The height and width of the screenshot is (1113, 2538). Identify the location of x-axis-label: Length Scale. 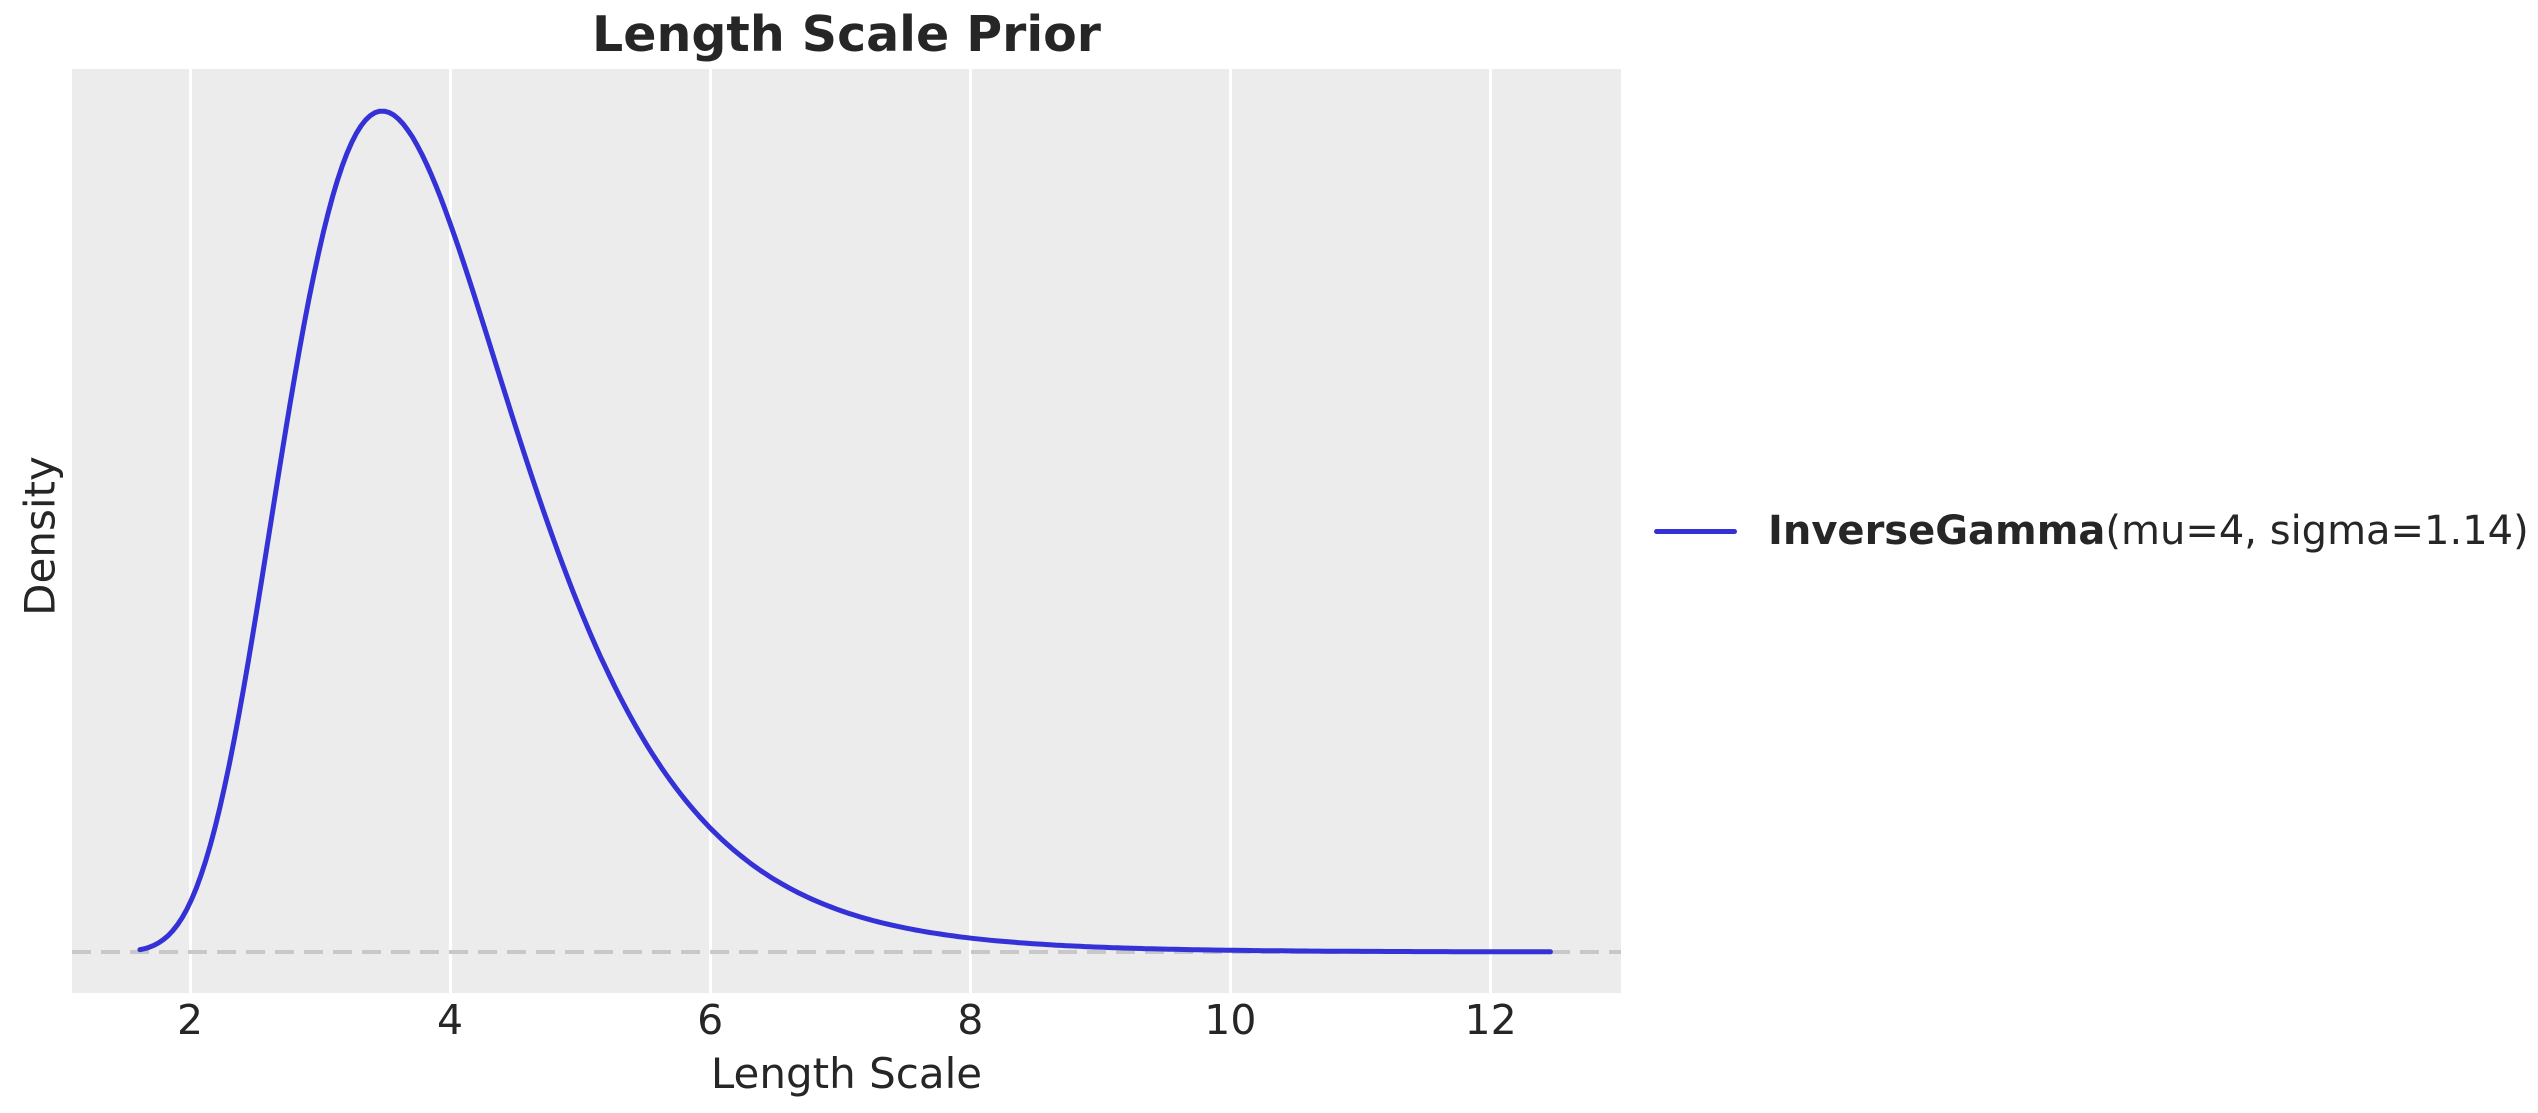
(846, 1073).